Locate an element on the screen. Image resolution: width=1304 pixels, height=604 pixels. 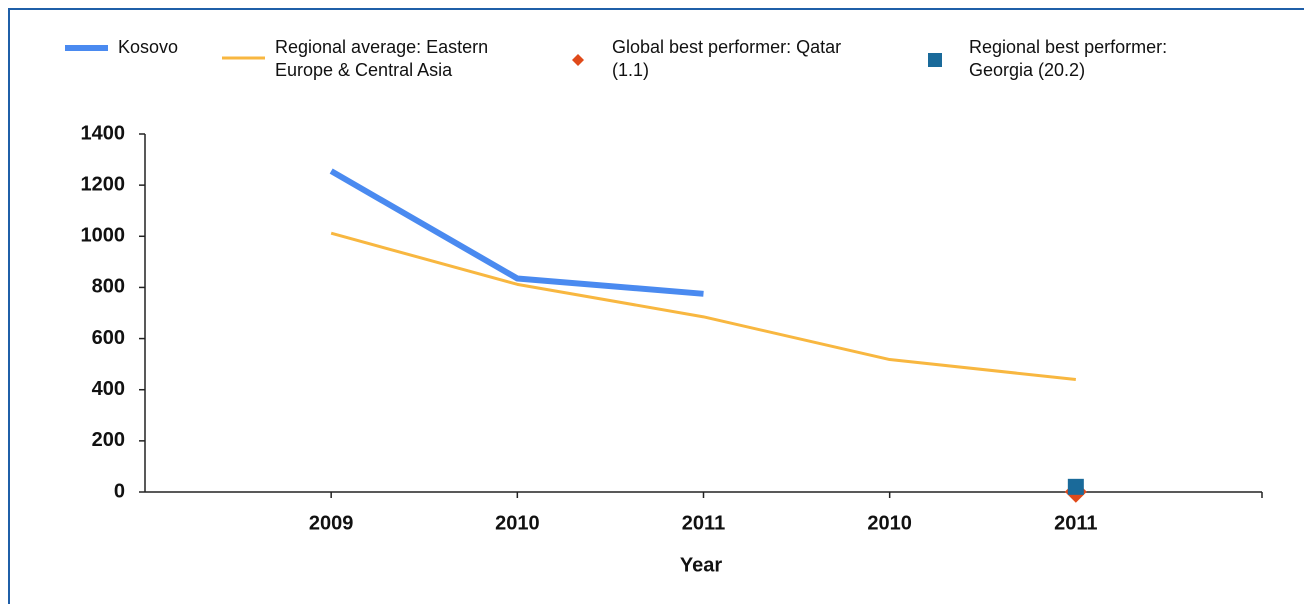
y-tick-label: 800 is located at coordinates (108, 287).